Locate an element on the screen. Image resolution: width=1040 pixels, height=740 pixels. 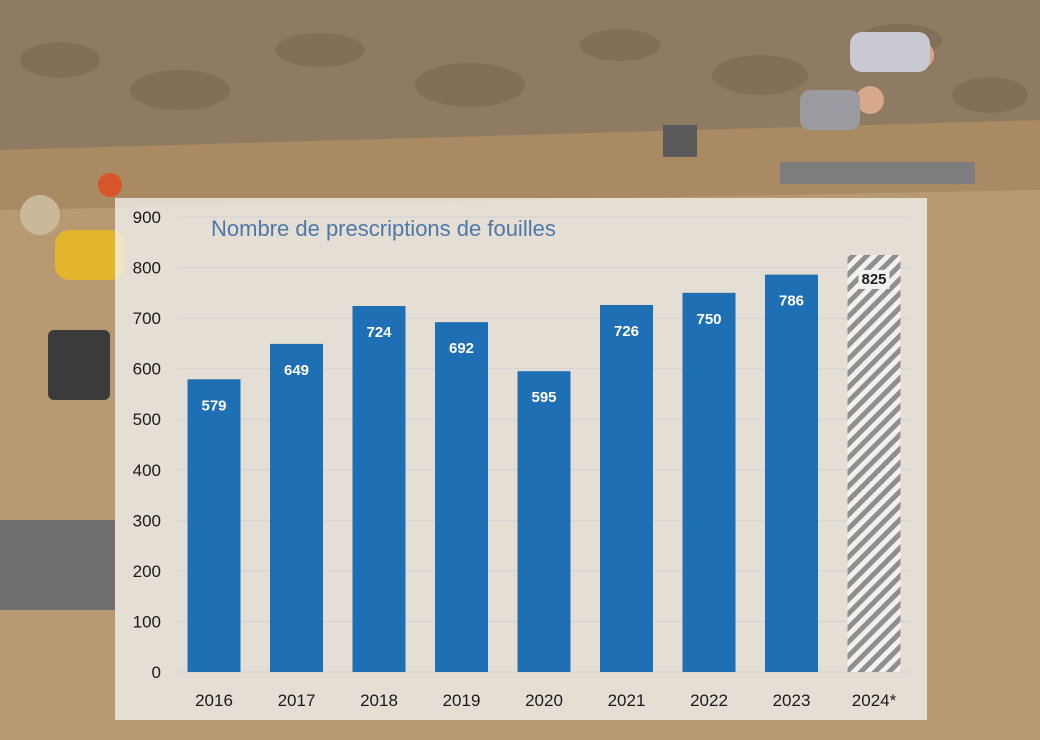
data-label: 692 is located at coordinates (461, 348).